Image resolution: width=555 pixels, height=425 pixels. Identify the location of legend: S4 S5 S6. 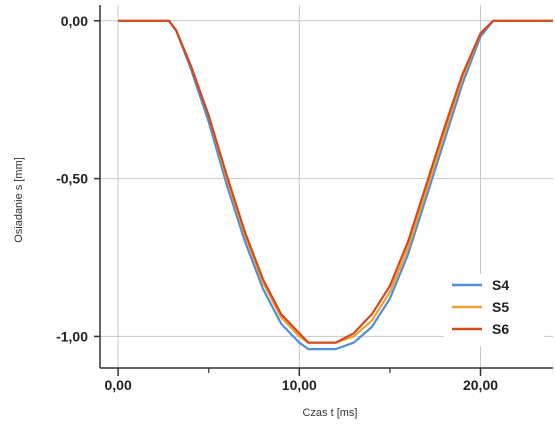
(494, 310).